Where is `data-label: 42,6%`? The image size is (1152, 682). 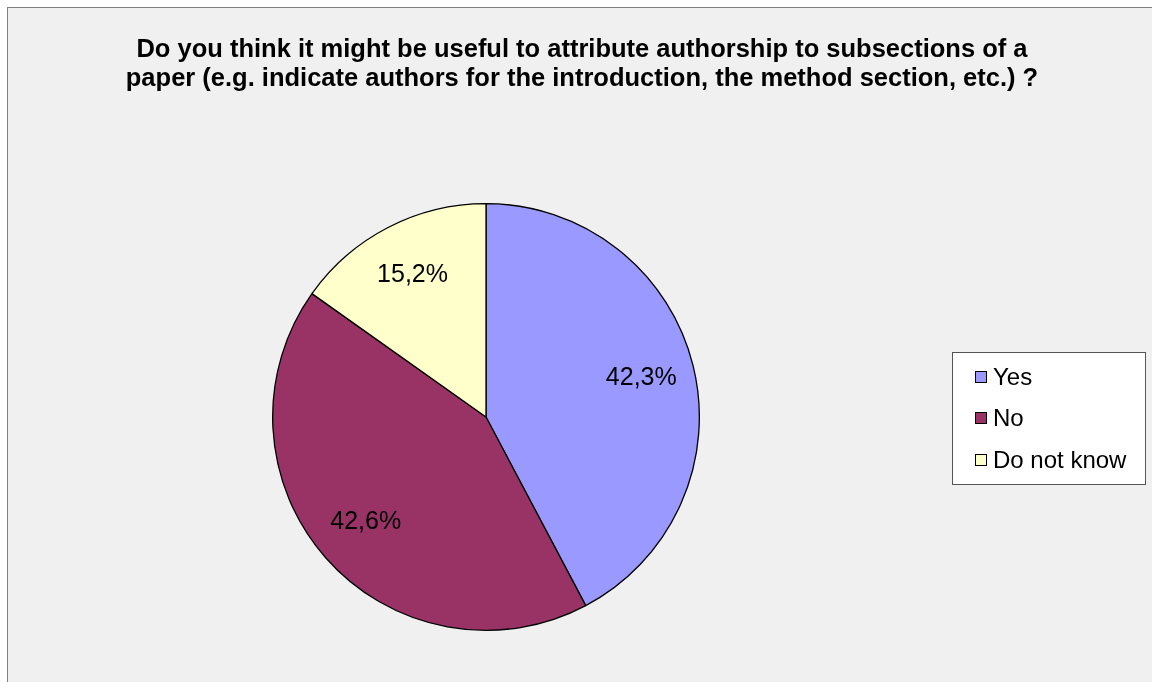 data-label: 42,6% is located at coordinates (366, 520).